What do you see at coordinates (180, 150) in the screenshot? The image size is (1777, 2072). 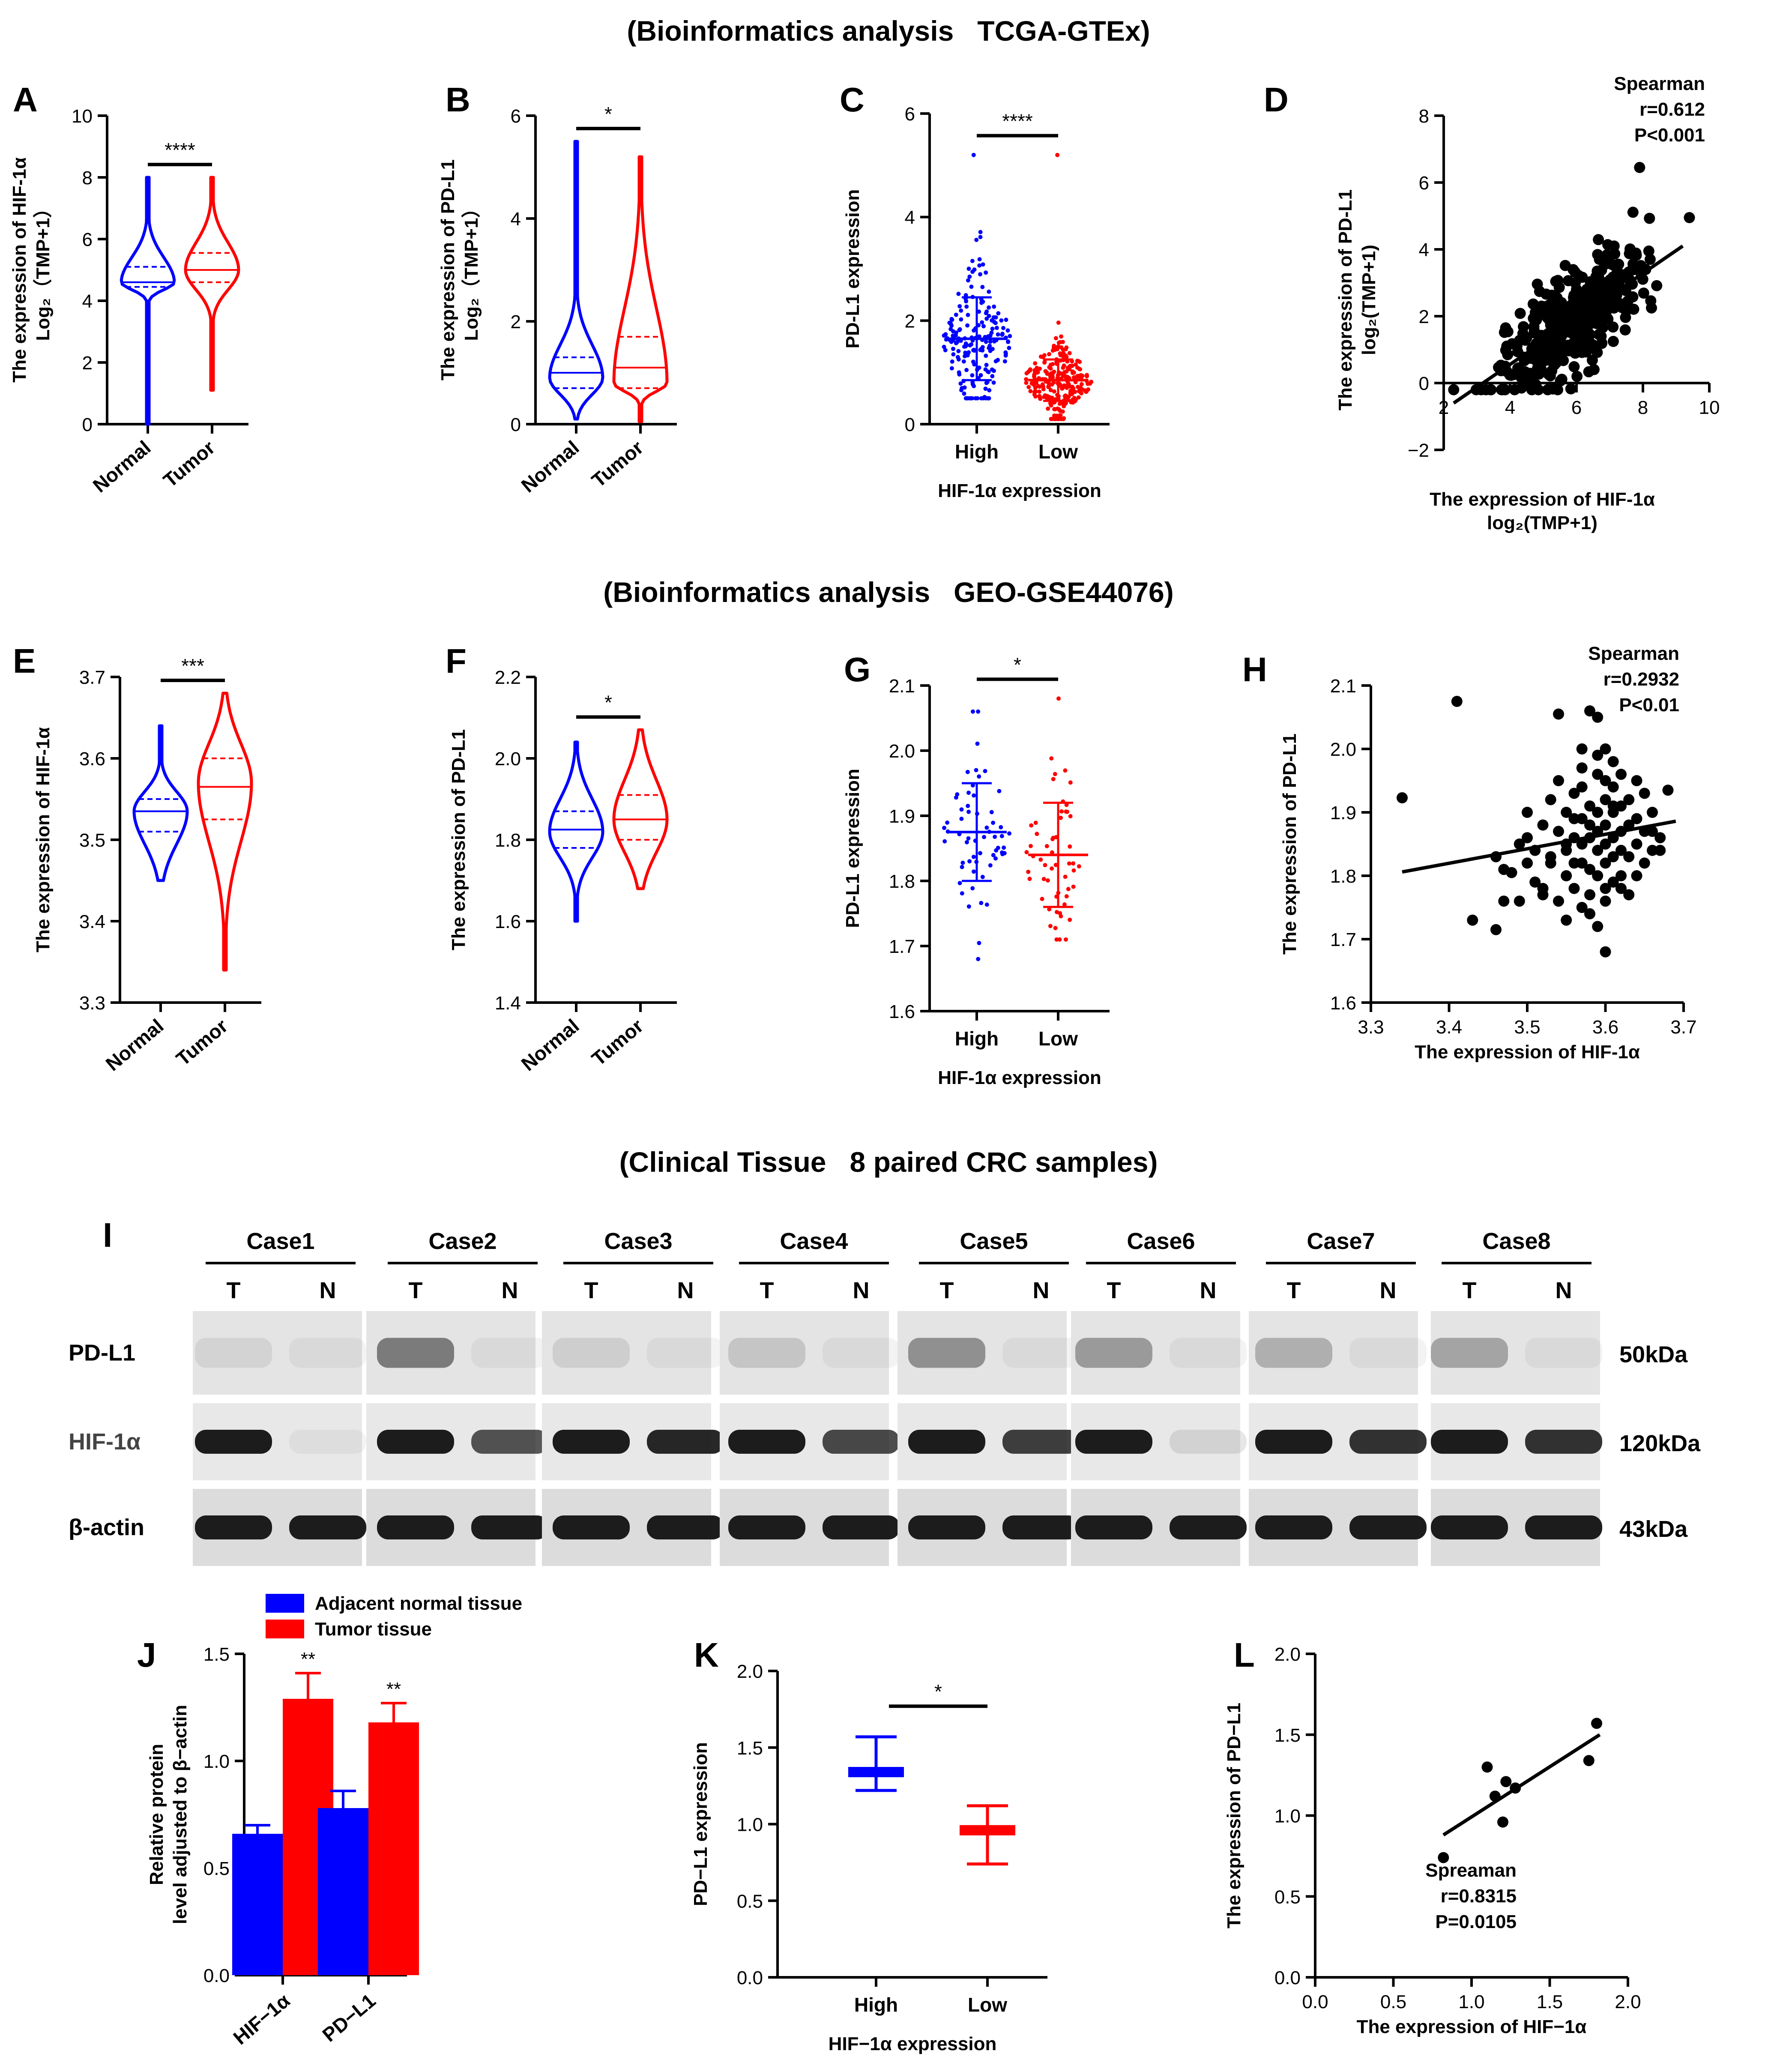 I see `significance-label: ****` at bounding box center [180, 150].